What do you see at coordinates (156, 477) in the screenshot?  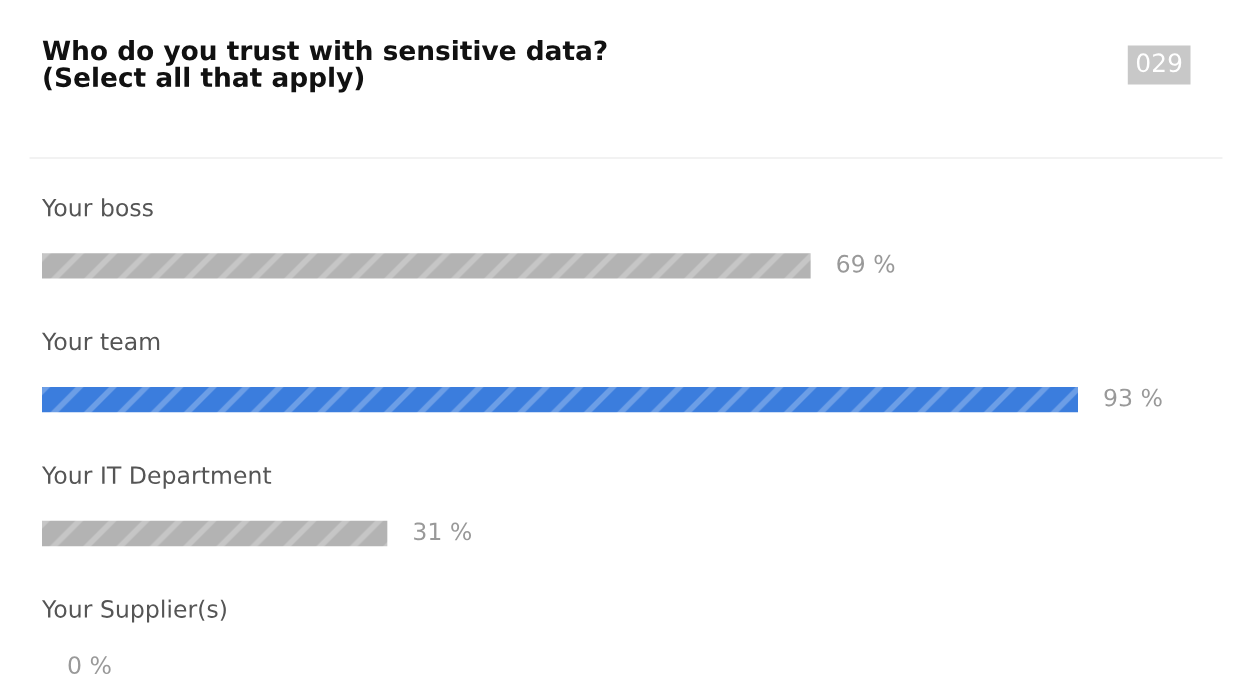 I see `y-tick-label: Your IT Department` at bounding box center [156, 477].